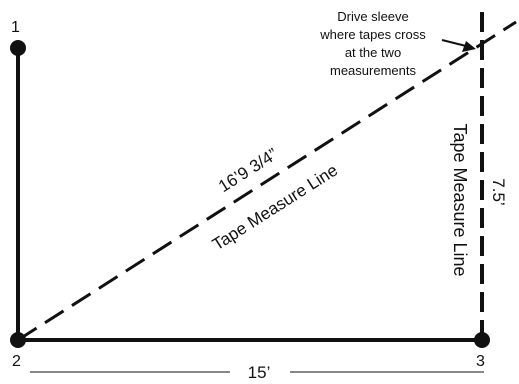  Describe the element at coordinates (372, 34) in the screenshot. I see `callout-line-2: where tapes cross` at that location.